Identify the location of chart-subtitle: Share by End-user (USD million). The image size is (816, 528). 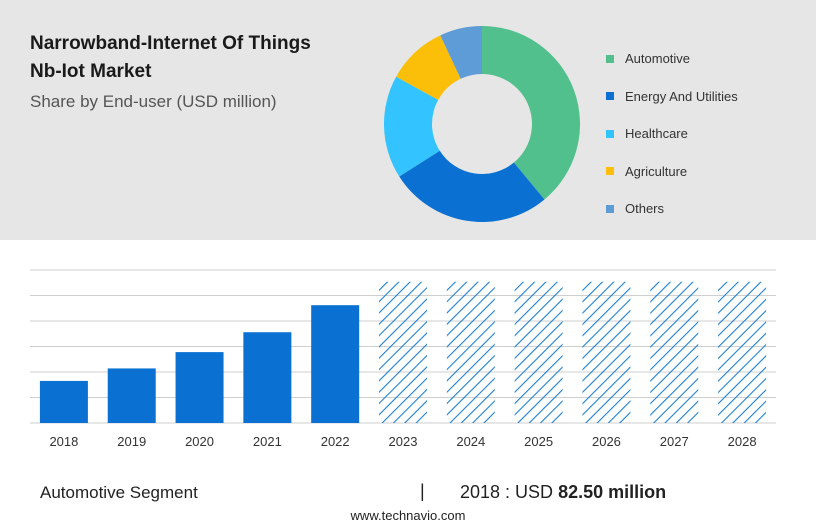
(153, 101).